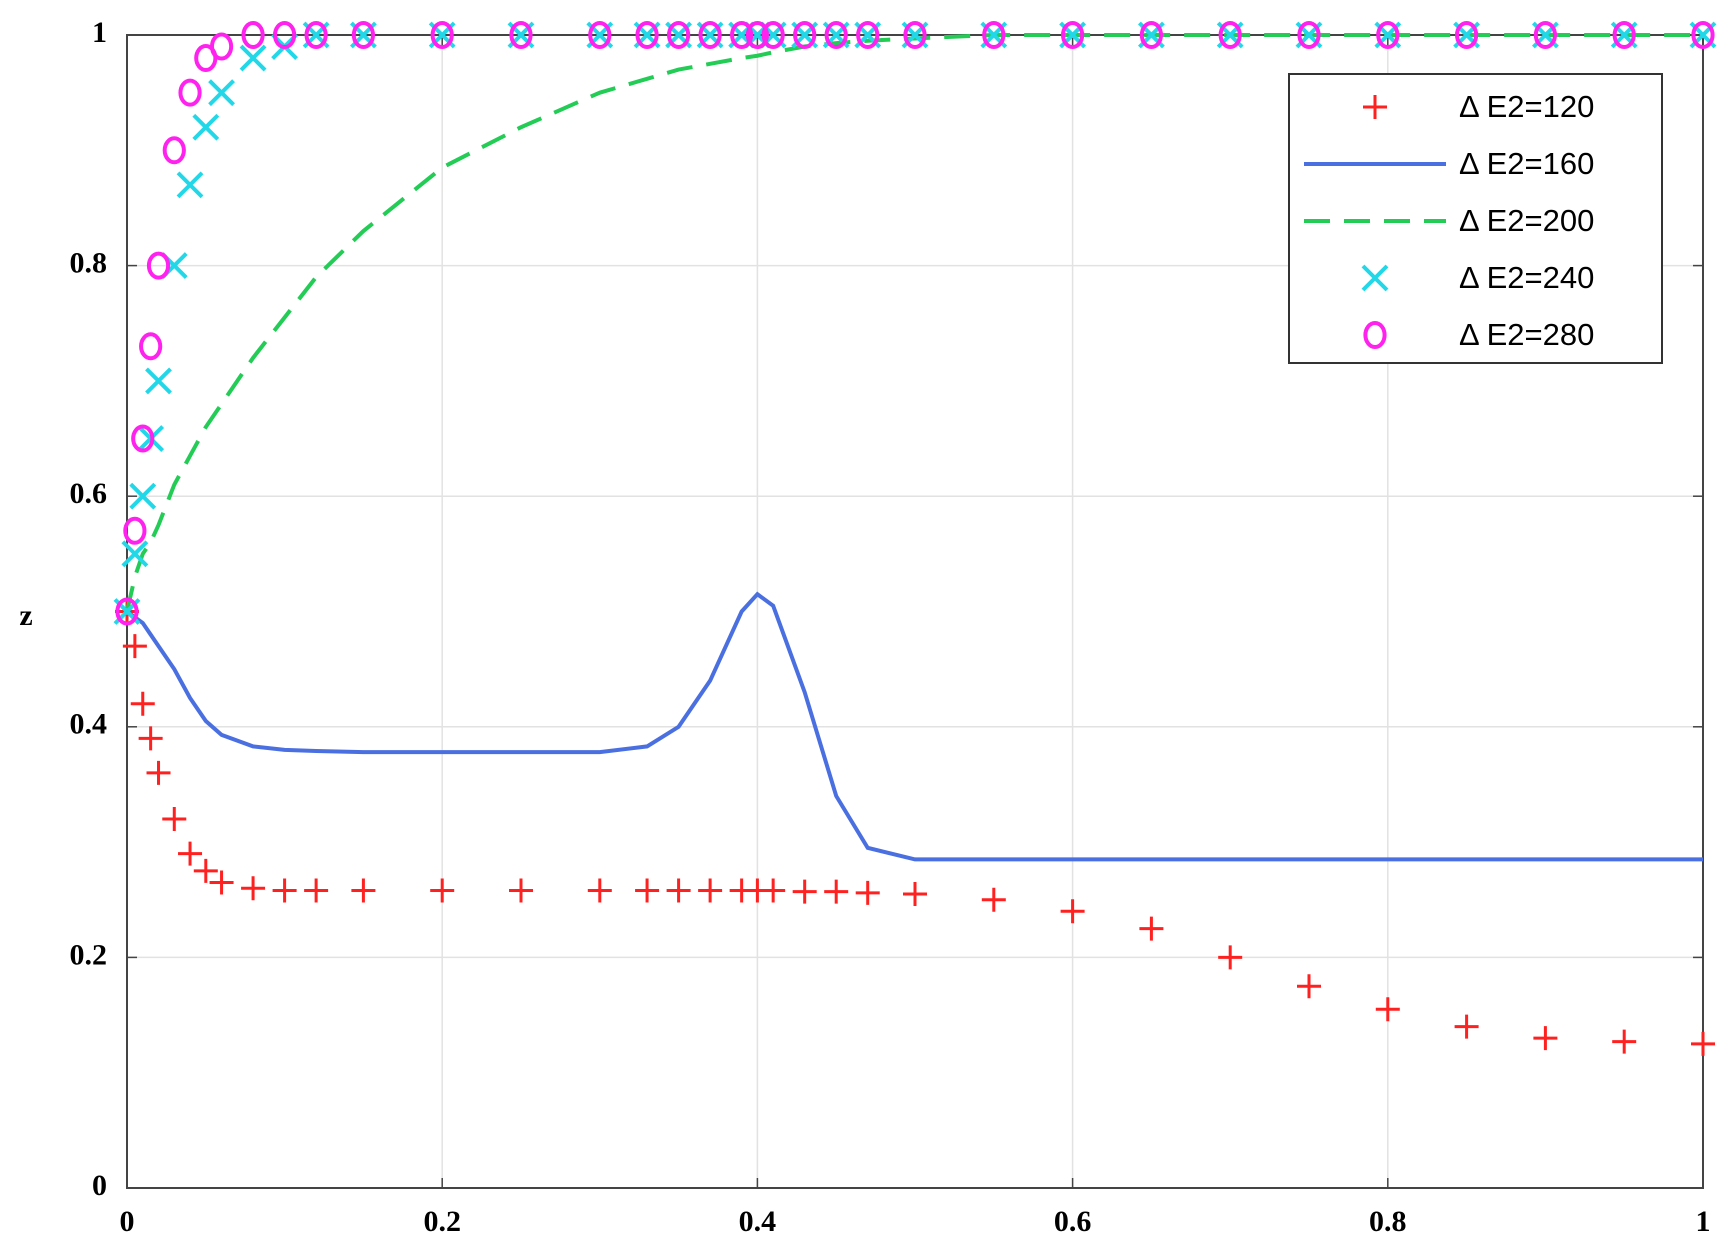  What do you see at coordinates (1526, 106) in the screenshot?
I see `legend-label: Δ E2=120` at bounding box center [1526, 106].